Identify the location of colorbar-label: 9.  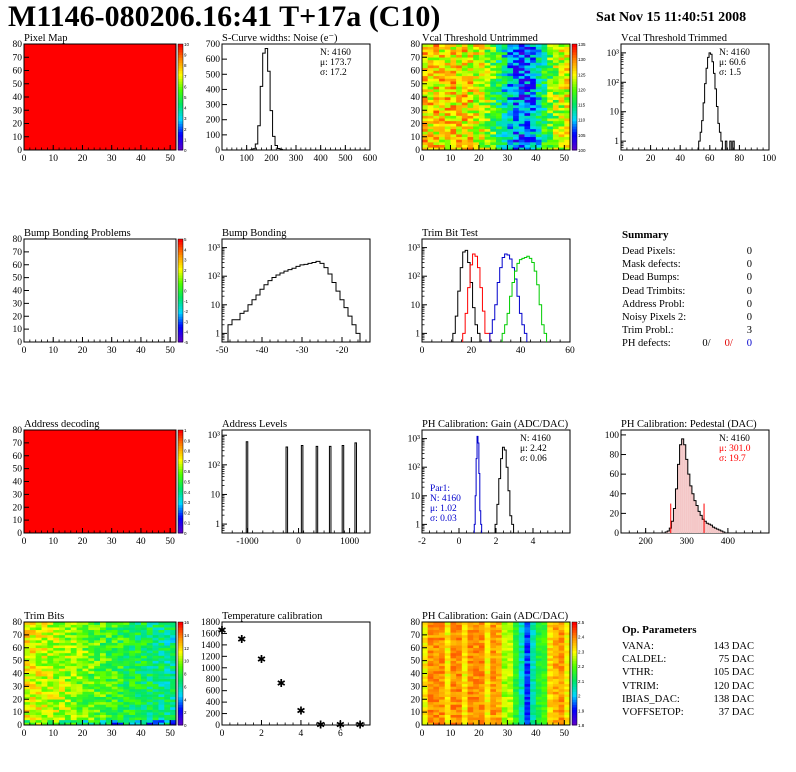
(185, 55).